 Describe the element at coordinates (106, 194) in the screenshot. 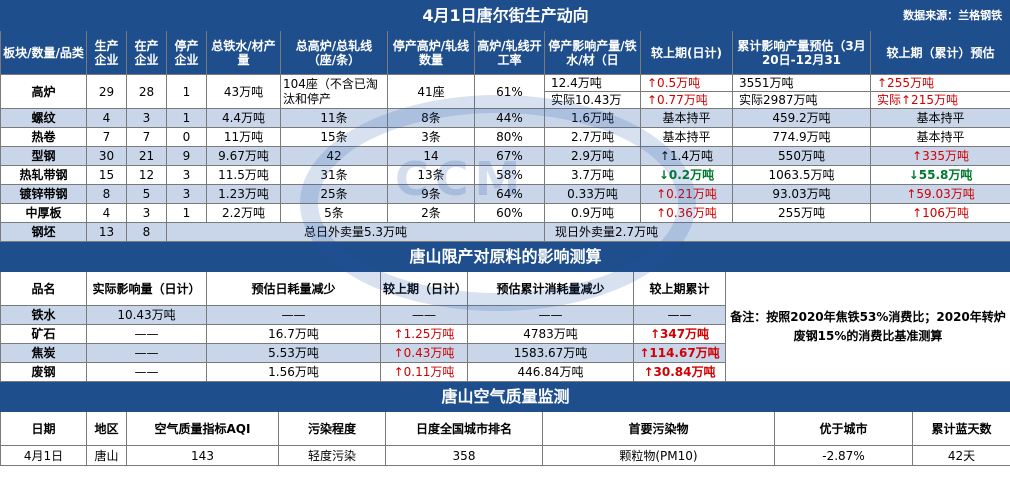

I see `cell: 8` at that location.